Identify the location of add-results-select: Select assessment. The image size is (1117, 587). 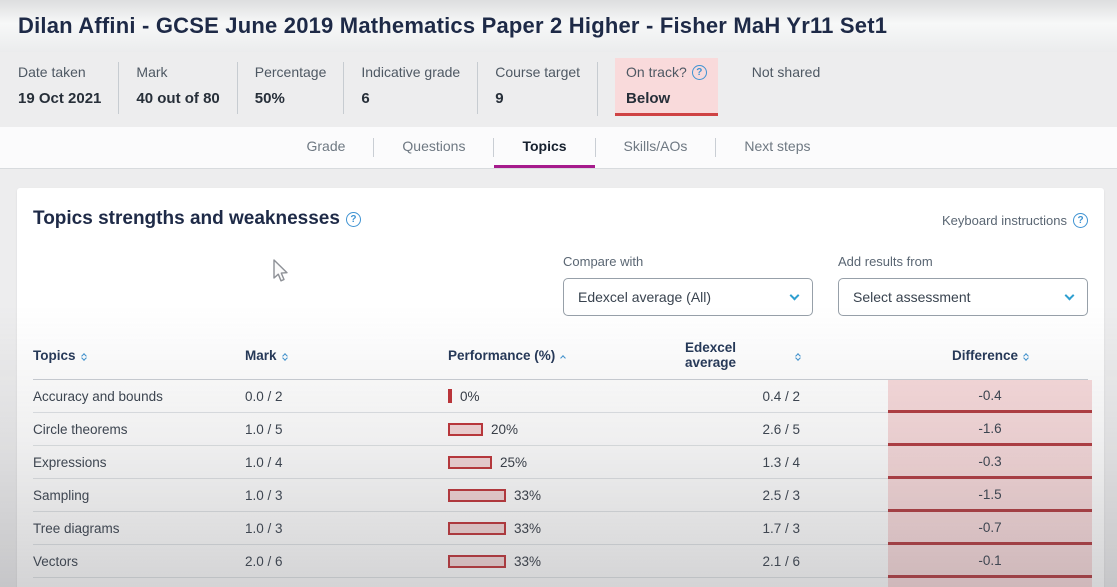
(963, 297).